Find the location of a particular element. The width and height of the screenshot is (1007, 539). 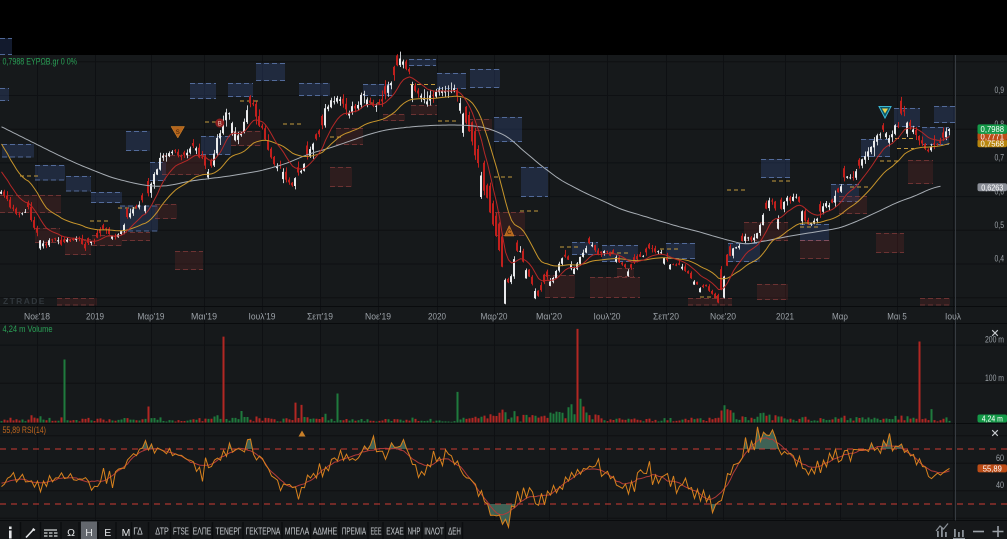

svg-text: 0,4 is located at coordinates (1000, 259).